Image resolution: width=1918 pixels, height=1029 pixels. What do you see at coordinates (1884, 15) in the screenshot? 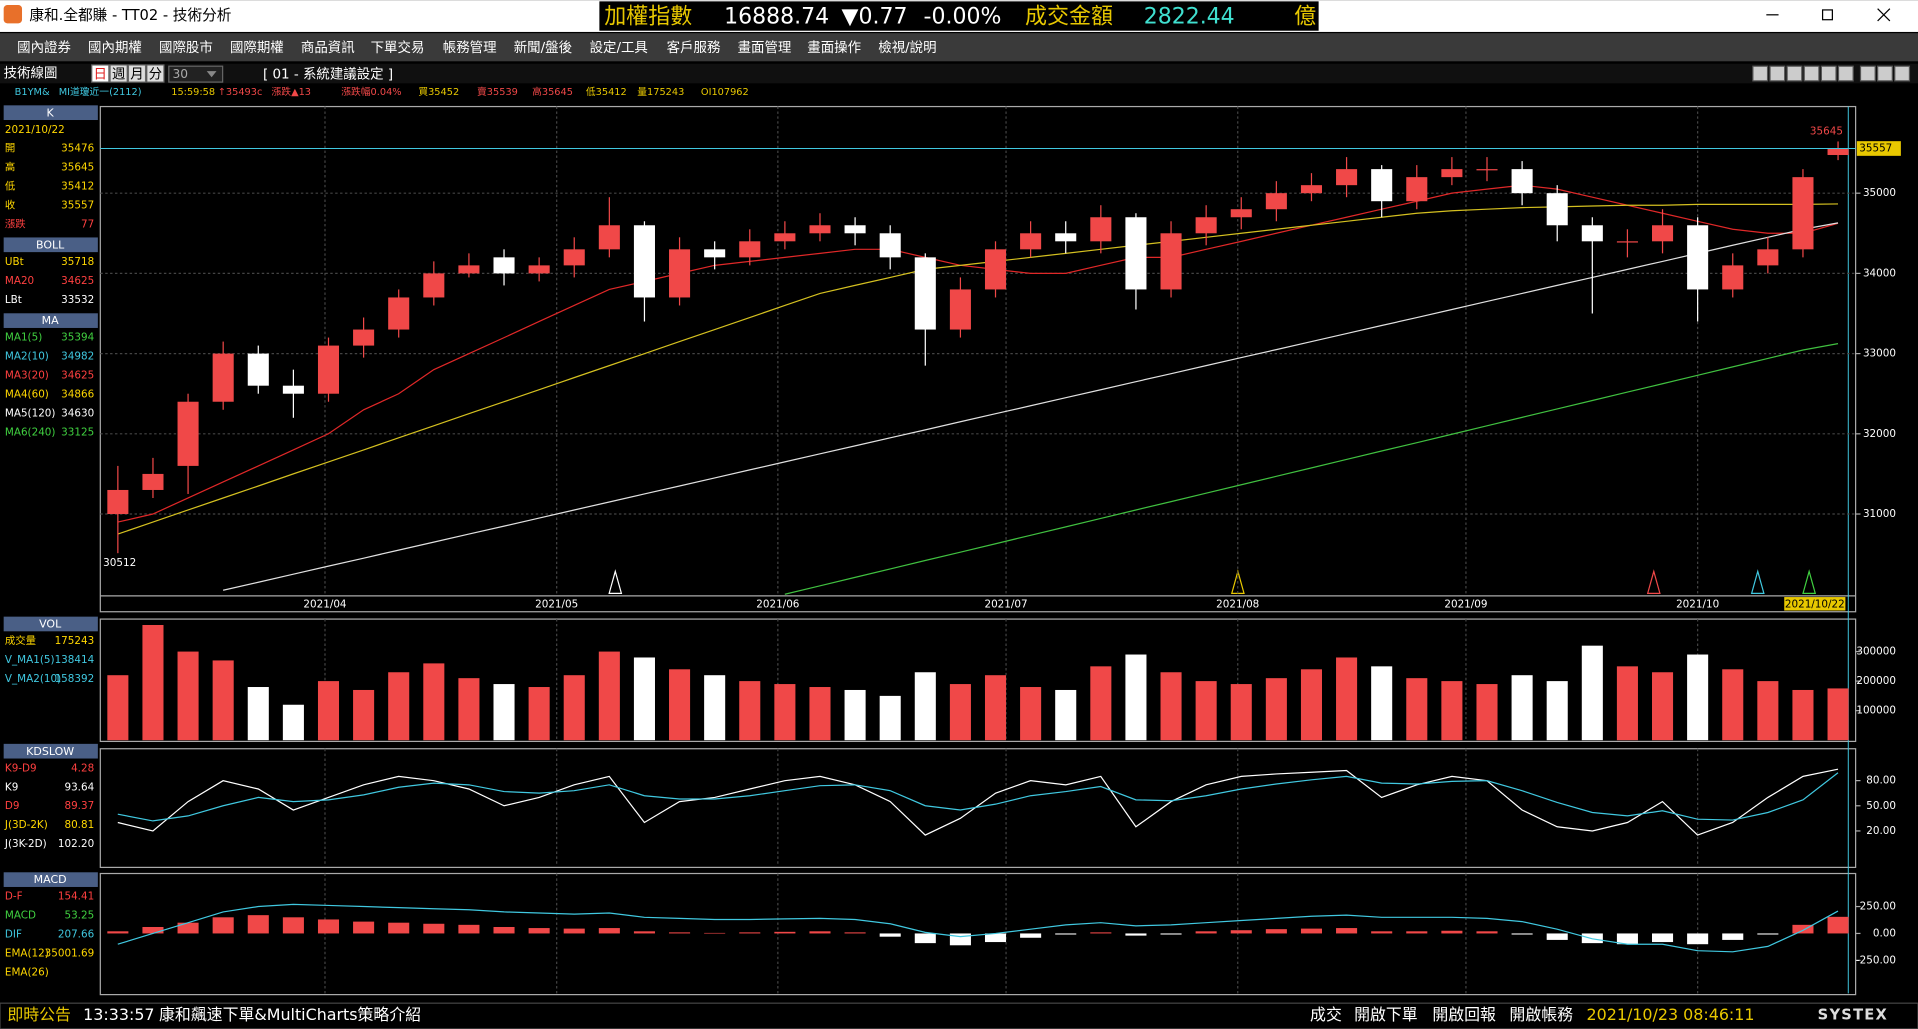
I see `close-button` at bounding box center [1884, 15].